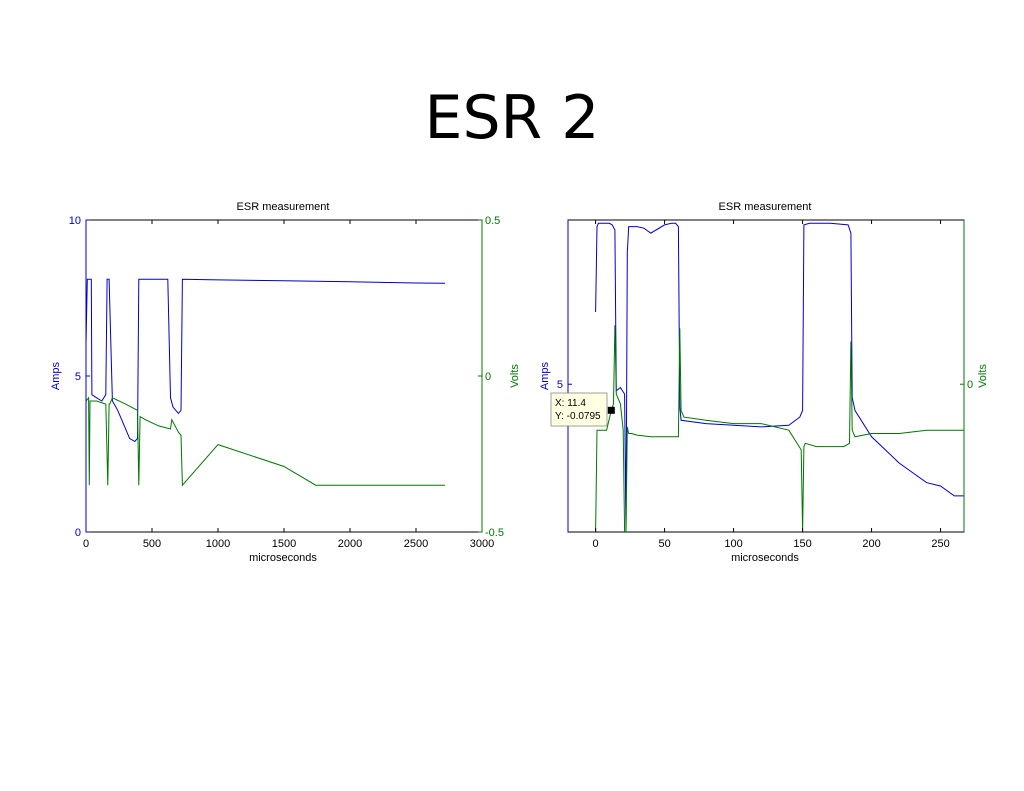  I want to click on right-x-tick-label: 100, so click(733, 544).